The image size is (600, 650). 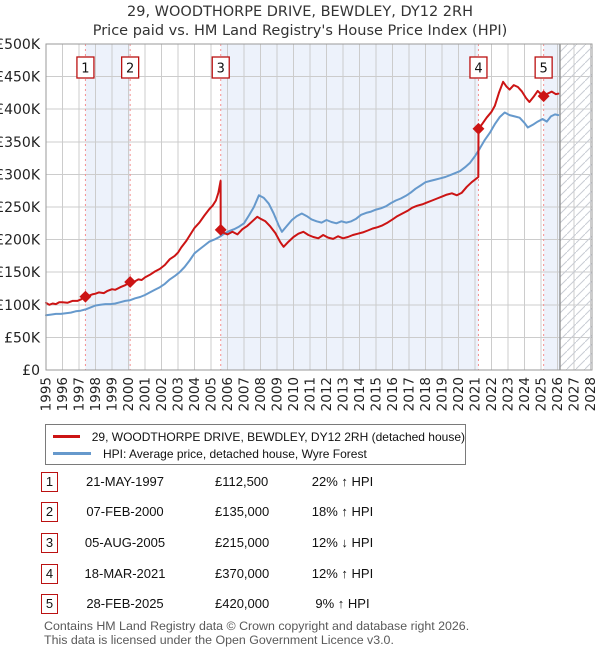 What do you see at coordinates (49, 543) in the screenshot?
I see `sale-number-badge: 3` at bounding box center [49, 543].